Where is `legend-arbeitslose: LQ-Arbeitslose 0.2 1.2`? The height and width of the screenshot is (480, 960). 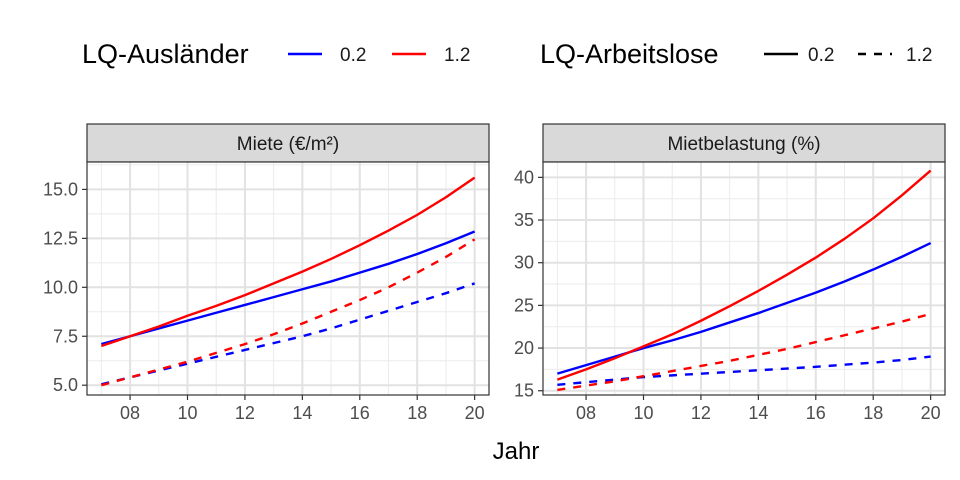 legend-arbeitslose: LQ-Arbeitslose 0.2 1.2 is located at coordinates (736, 54).